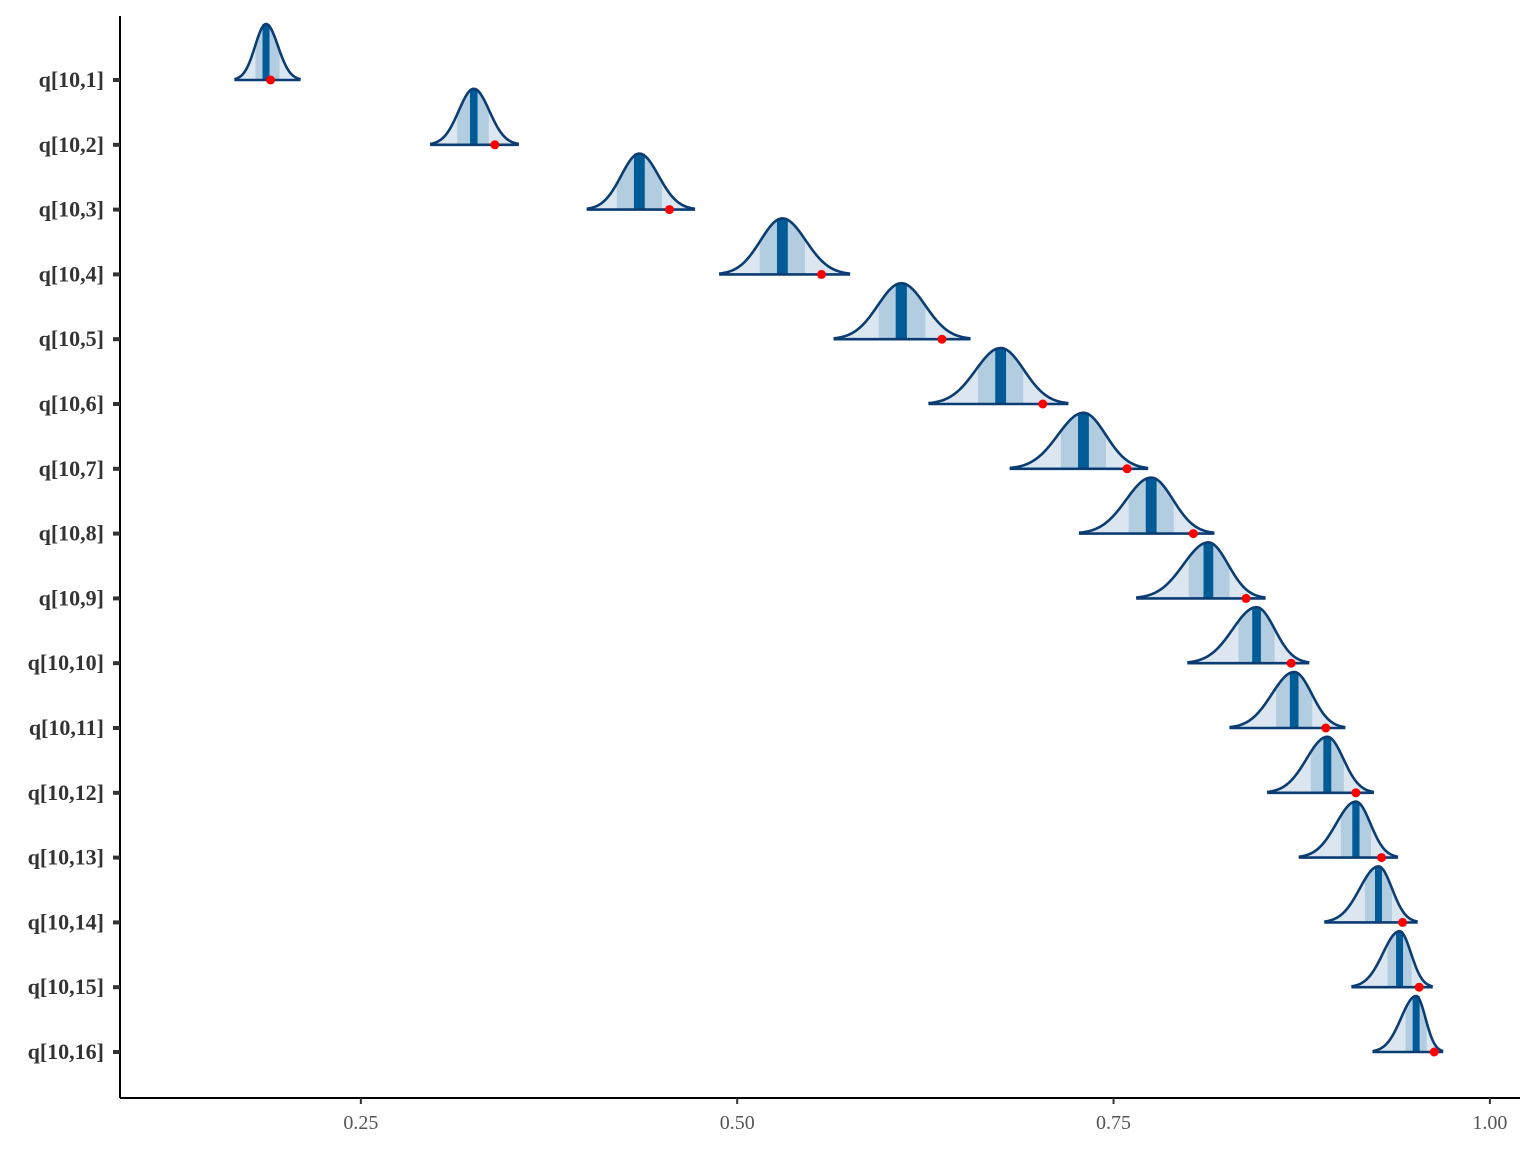 This screenshot has height=1152, width=1536. What do you see at coordinates (737, 1123) in the screenshot?
I see `x-tick-label: 0.50` at bounding box center [737, 1123].